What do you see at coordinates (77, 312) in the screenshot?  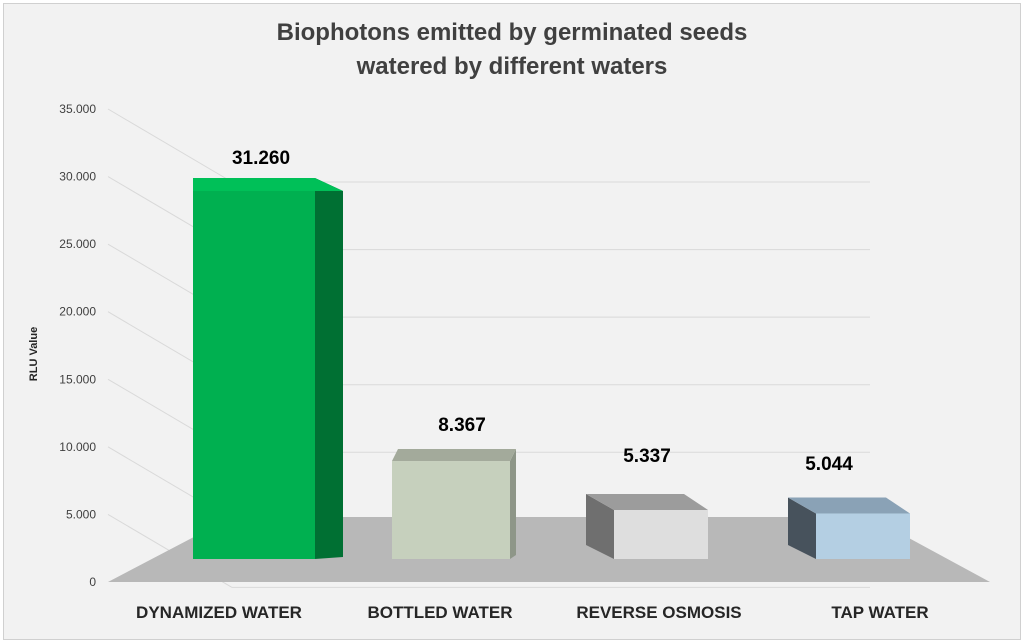 I see `y-tick-label: 20.000` at bounding box center [77, 312].